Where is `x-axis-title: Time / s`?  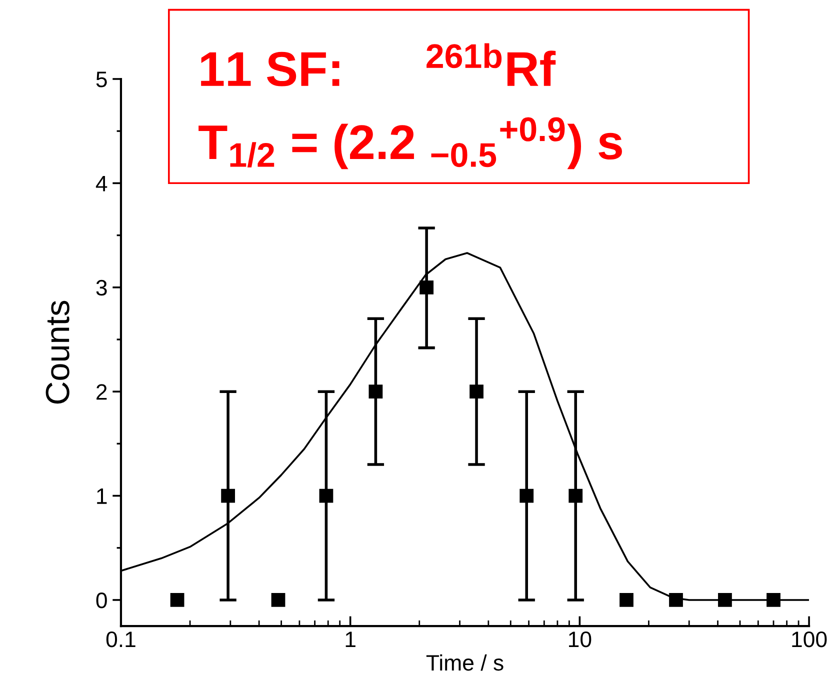
x-axis-title: Time / s is located at coordinates (465, 662).